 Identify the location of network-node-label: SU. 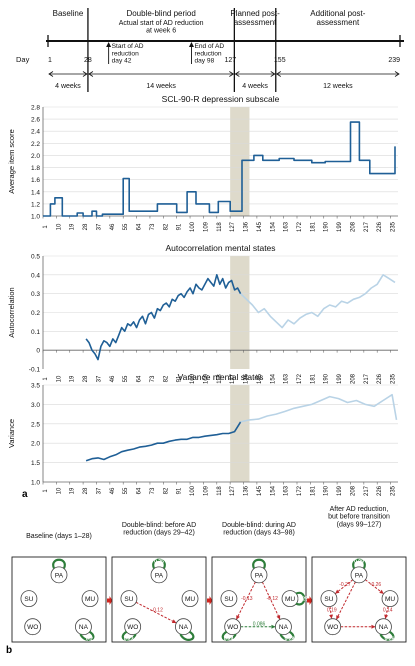
(128, 599).